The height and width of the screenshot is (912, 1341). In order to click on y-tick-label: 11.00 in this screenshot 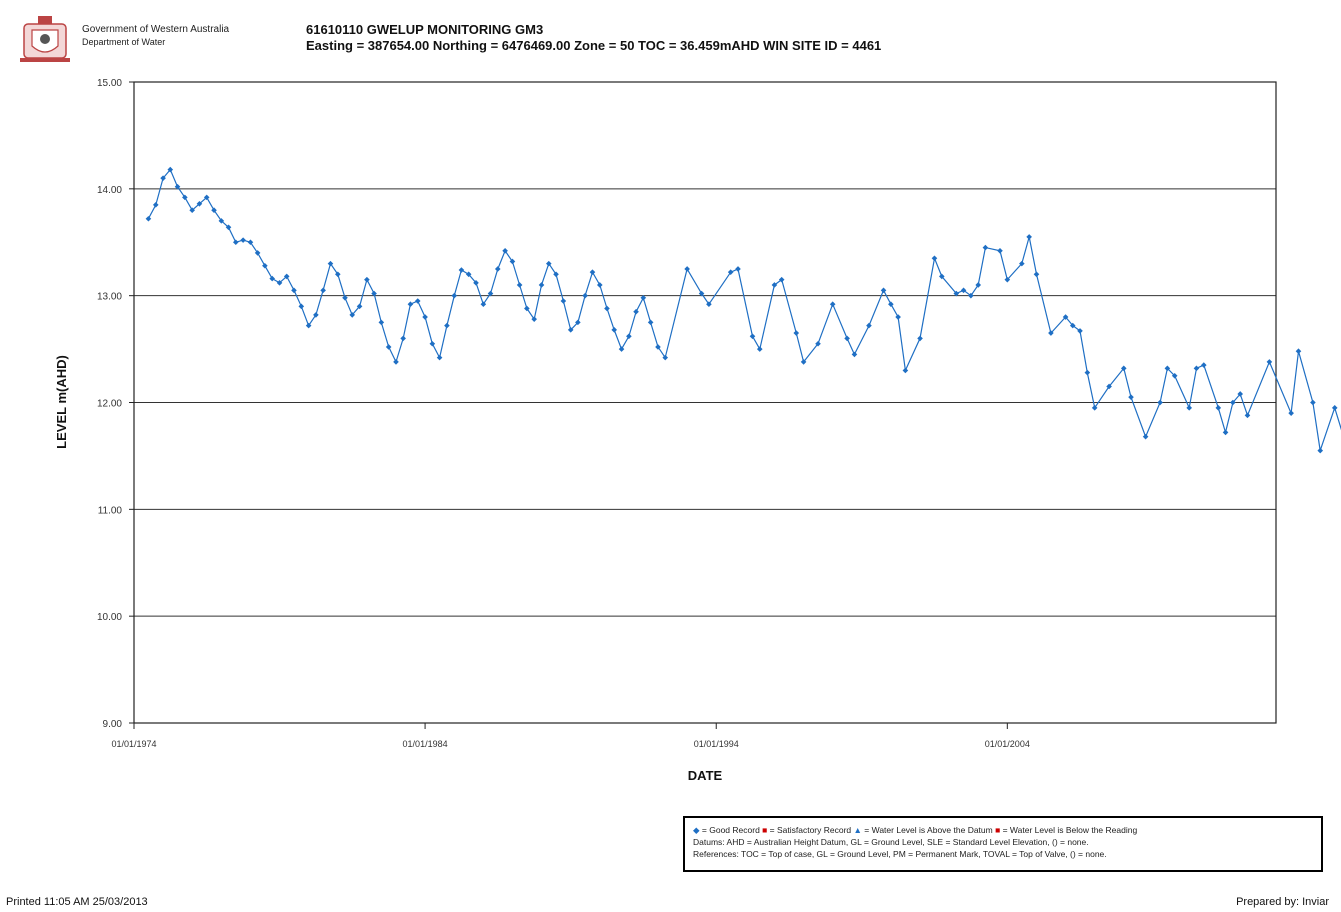, I will do `click(110, 510)`.